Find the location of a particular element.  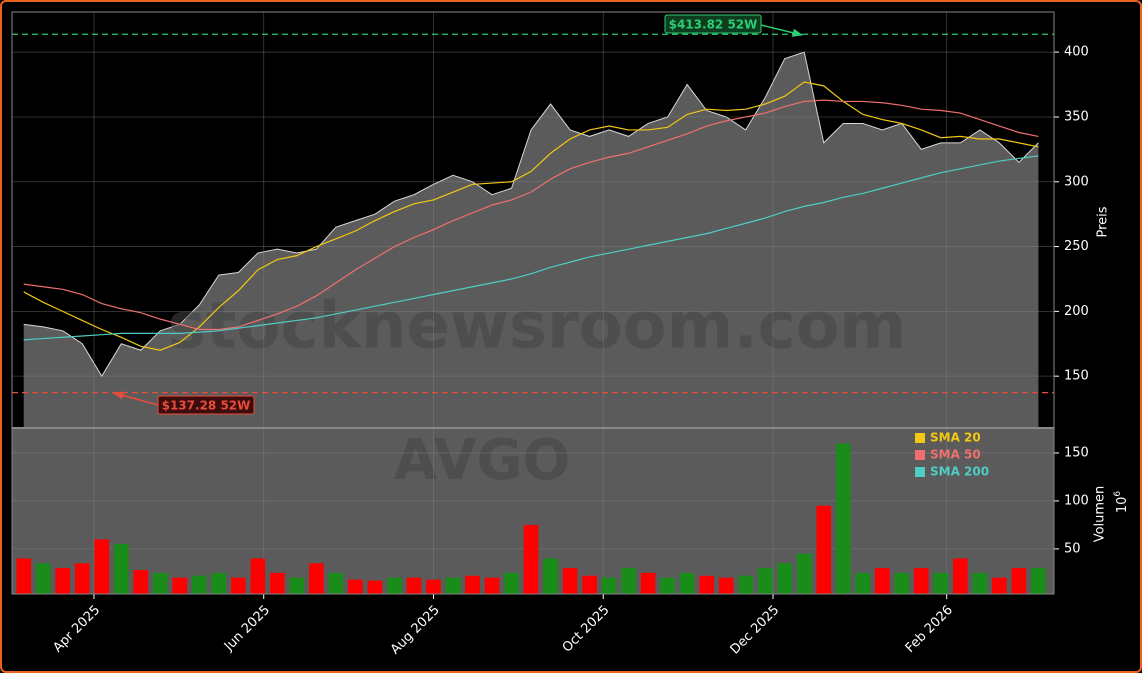

x-tick-label: Oct 2025 is located at coordinates (586, 629).